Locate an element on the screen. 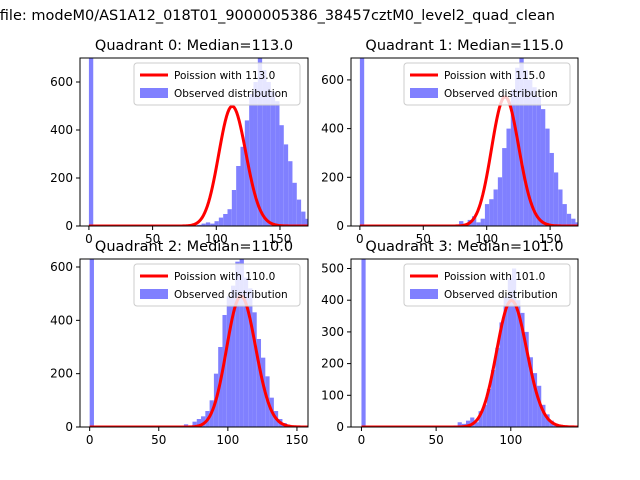 This screenshot has width=640, height=480. legend-entry-poisson: Poission with 115.0 is located at coordinates (494, 76).